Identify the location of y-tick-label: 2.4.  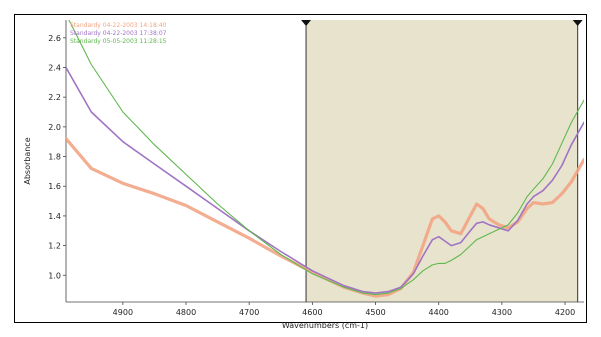
(54, 67).